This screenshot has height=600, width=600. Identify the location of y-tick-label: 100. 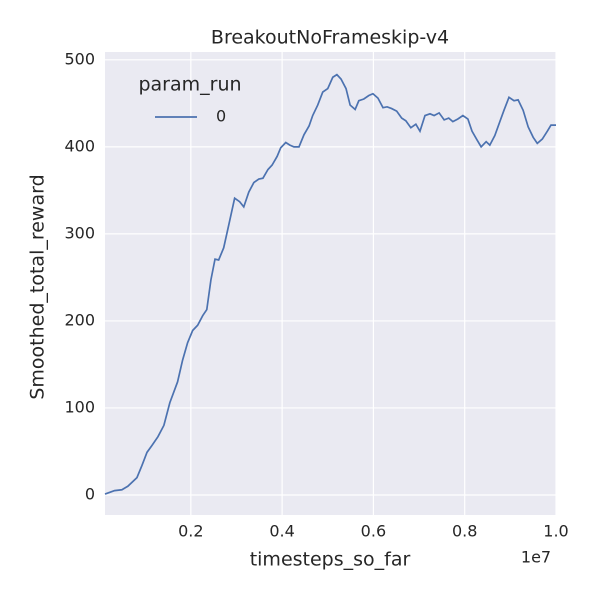
(79, 406).